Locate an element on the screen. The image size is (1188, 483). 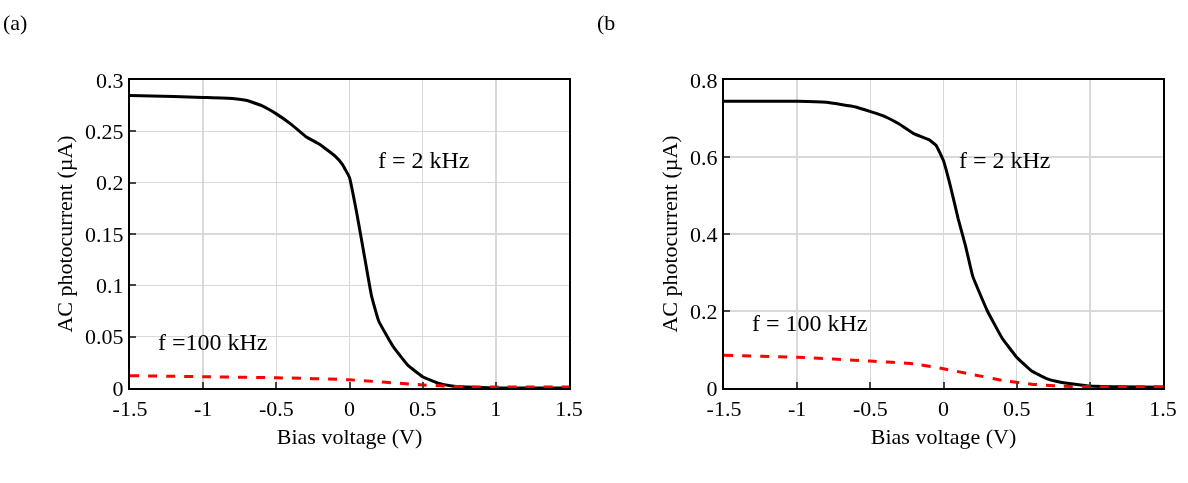
chart-title: (a) is located at coordinates (15, 22).